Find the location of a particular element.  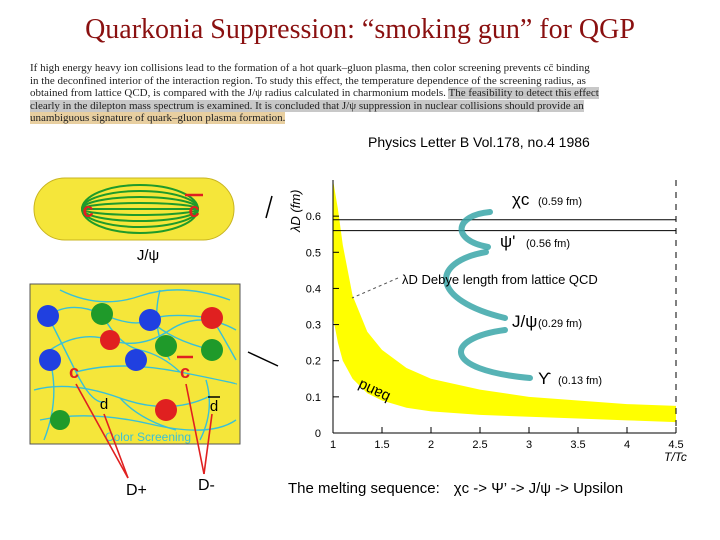

y-tick-label: 0 is located at coordinates (318, 434).